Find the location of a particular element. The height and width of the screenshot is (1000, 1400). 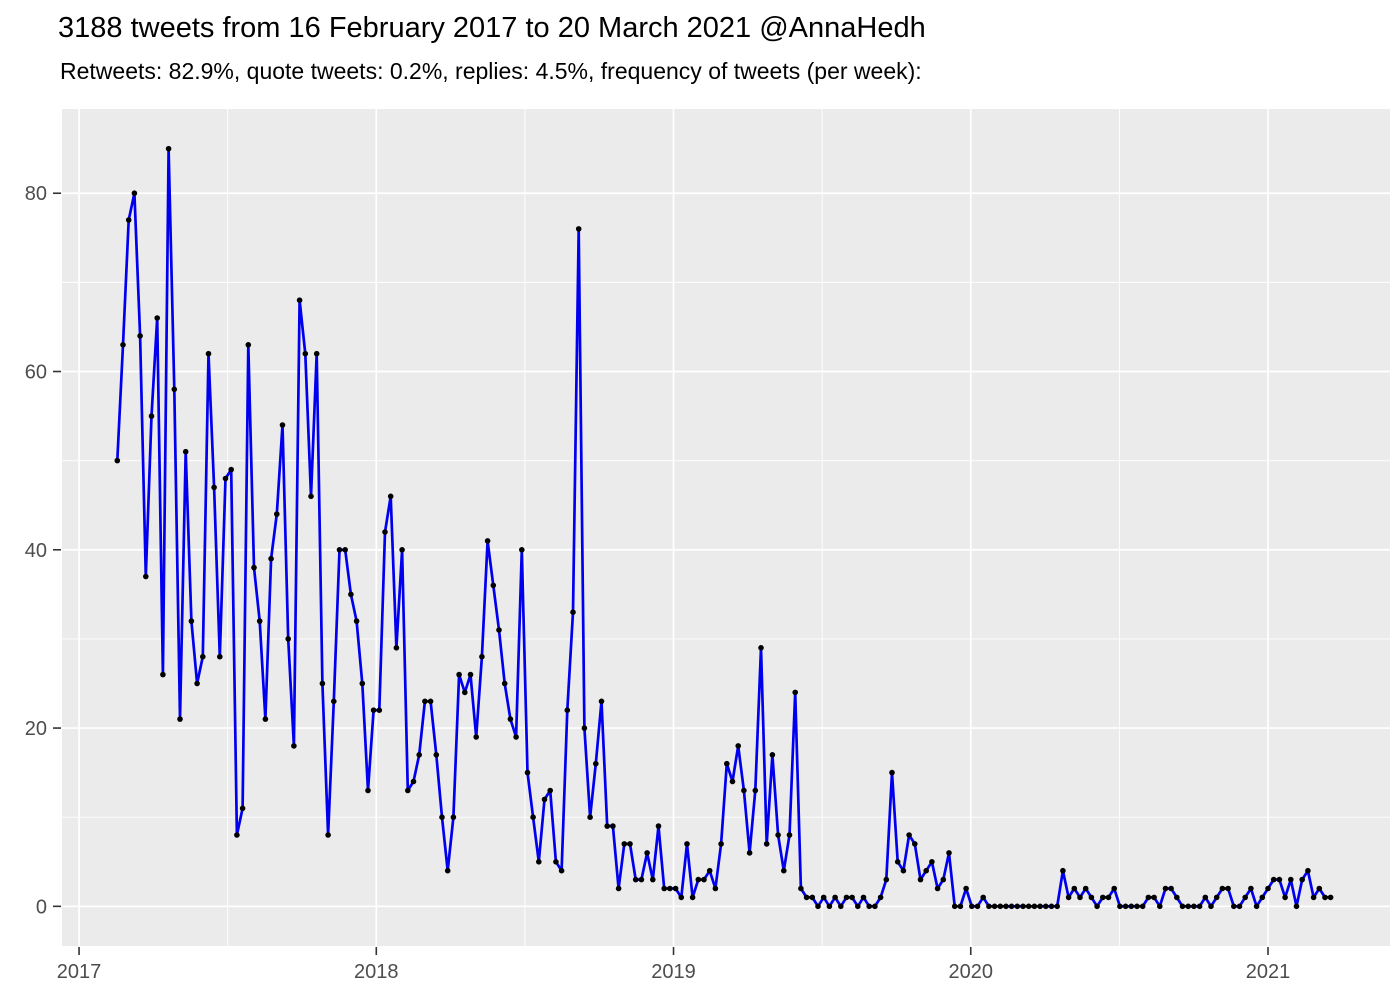

y-axis-label: 80 is located at coordinates (36, 194).